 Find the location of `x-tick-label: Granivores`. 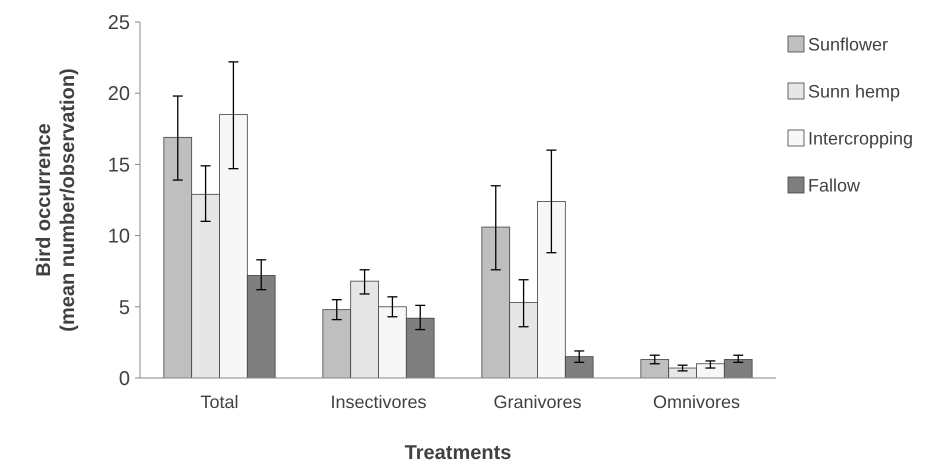

x-tick-label: Granivores is located at coordinates (537, 402).